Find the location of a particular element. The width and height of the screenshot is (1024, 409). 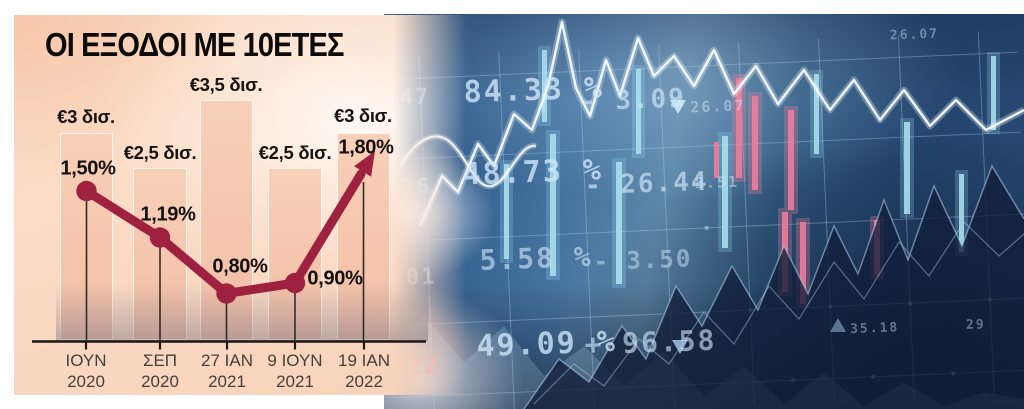

x-axis-label-line1: ΙΟΥΝ is located at coordinates (86, 360).